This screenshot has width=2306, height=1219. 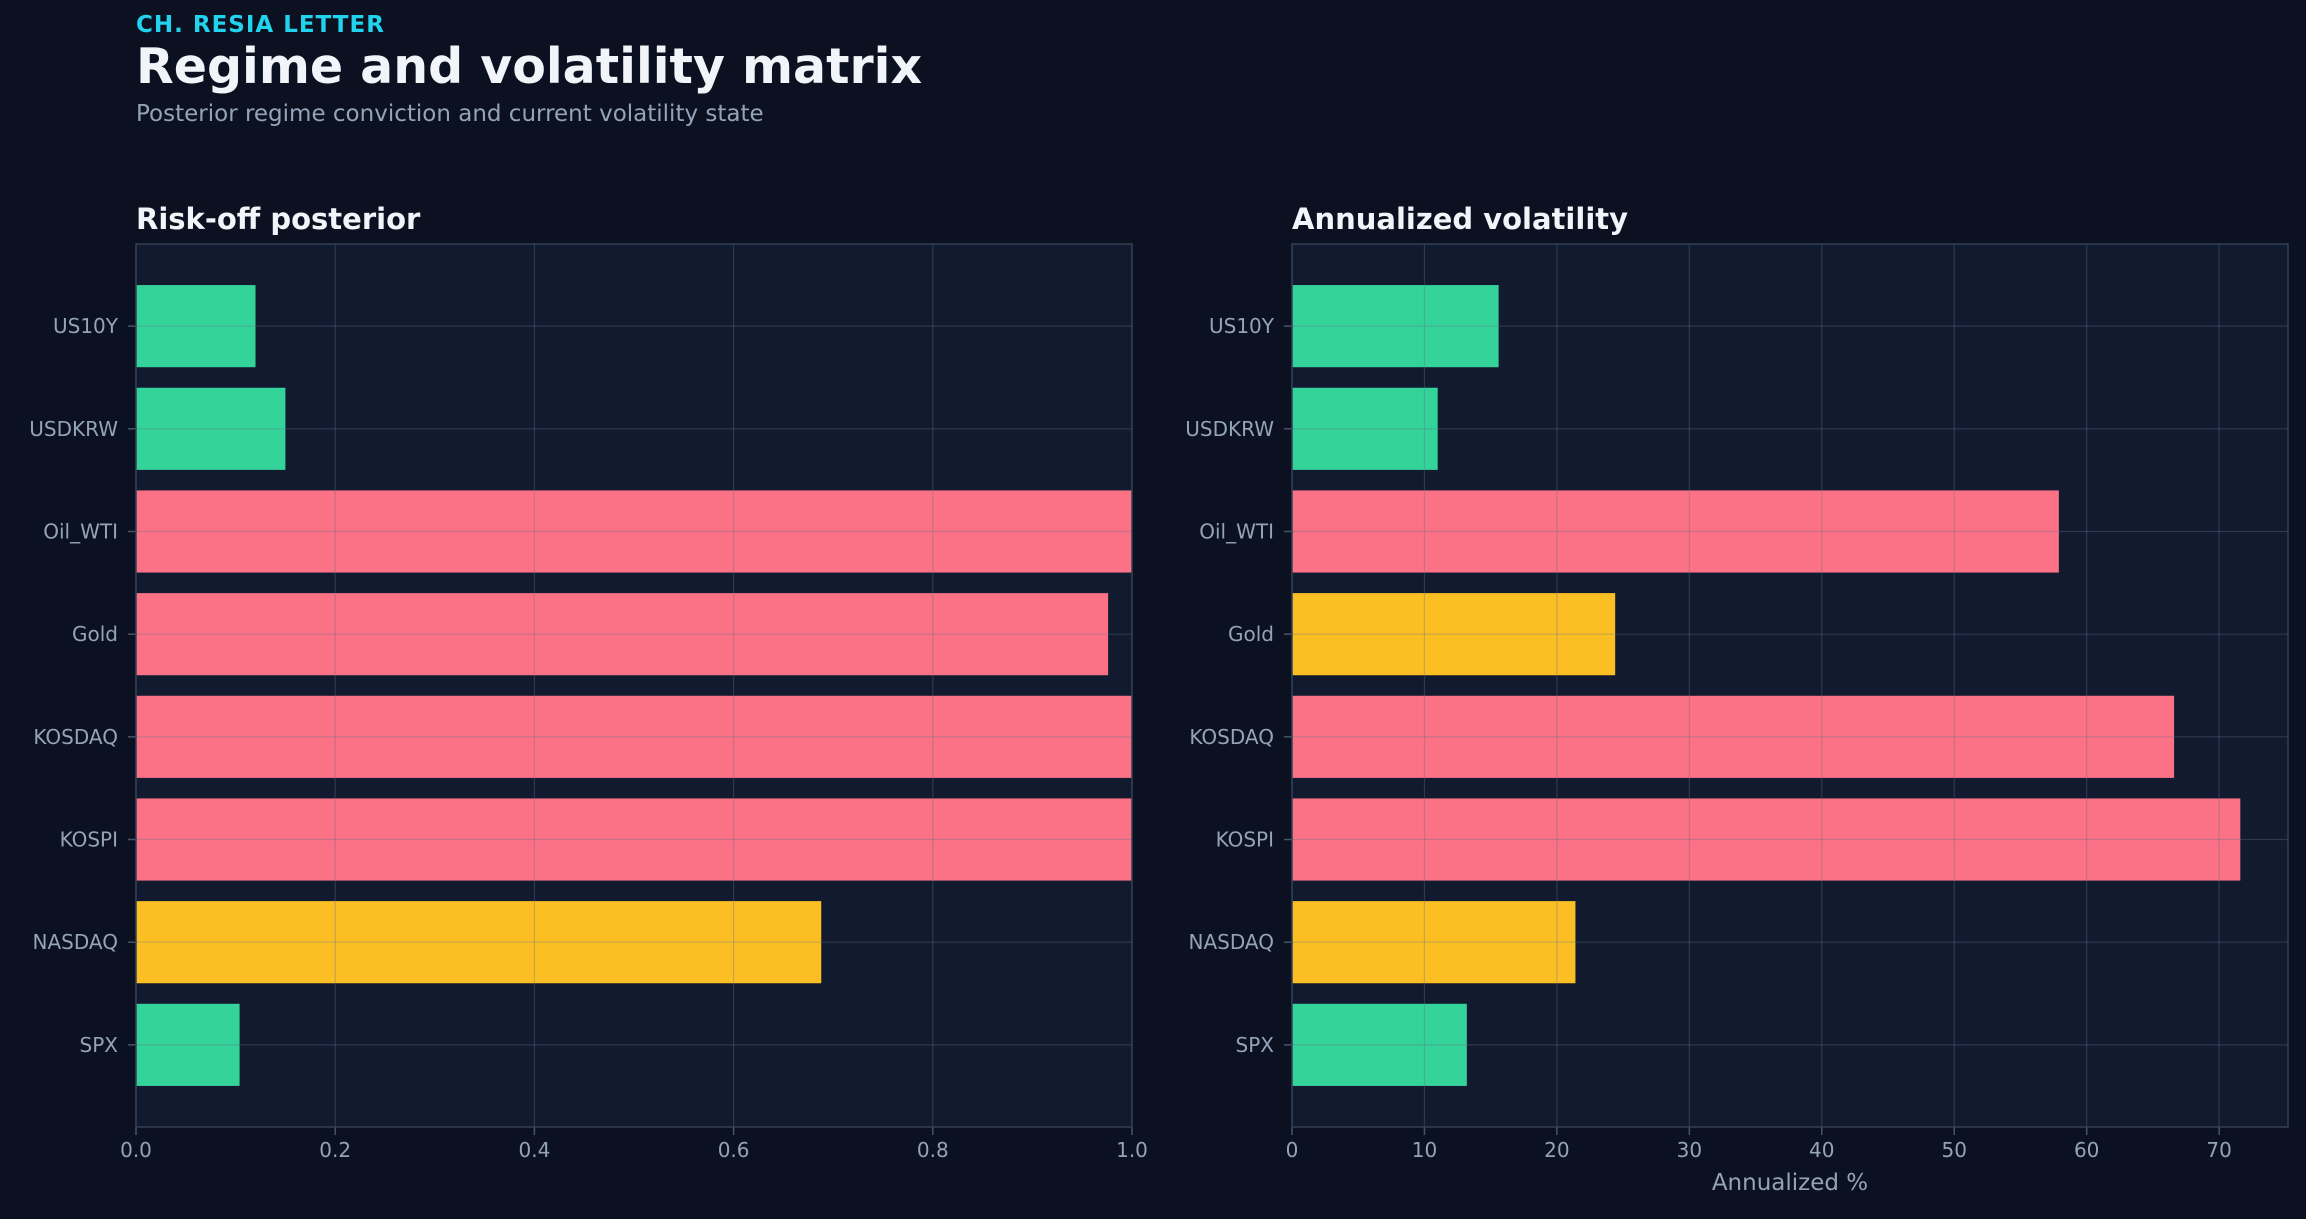 What do you see at coordinates (1556, 1150) in the screenshot?
I see `vol-xtick-label: 20` at bounding box center [1556, 1150].